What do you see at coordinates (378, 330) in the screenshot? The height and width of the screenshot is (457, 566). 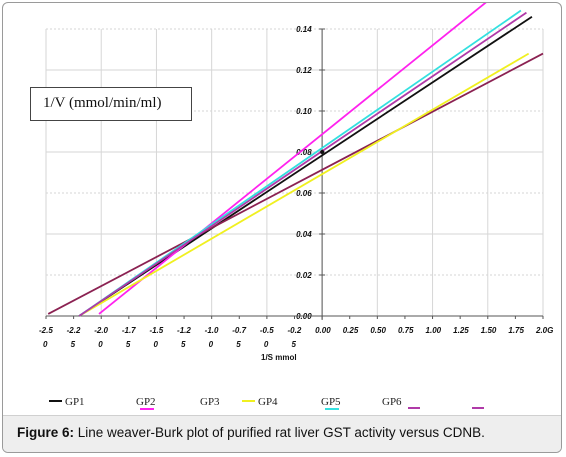 I see `x-tick-label: 0.50` at bounding box center [378, 330].